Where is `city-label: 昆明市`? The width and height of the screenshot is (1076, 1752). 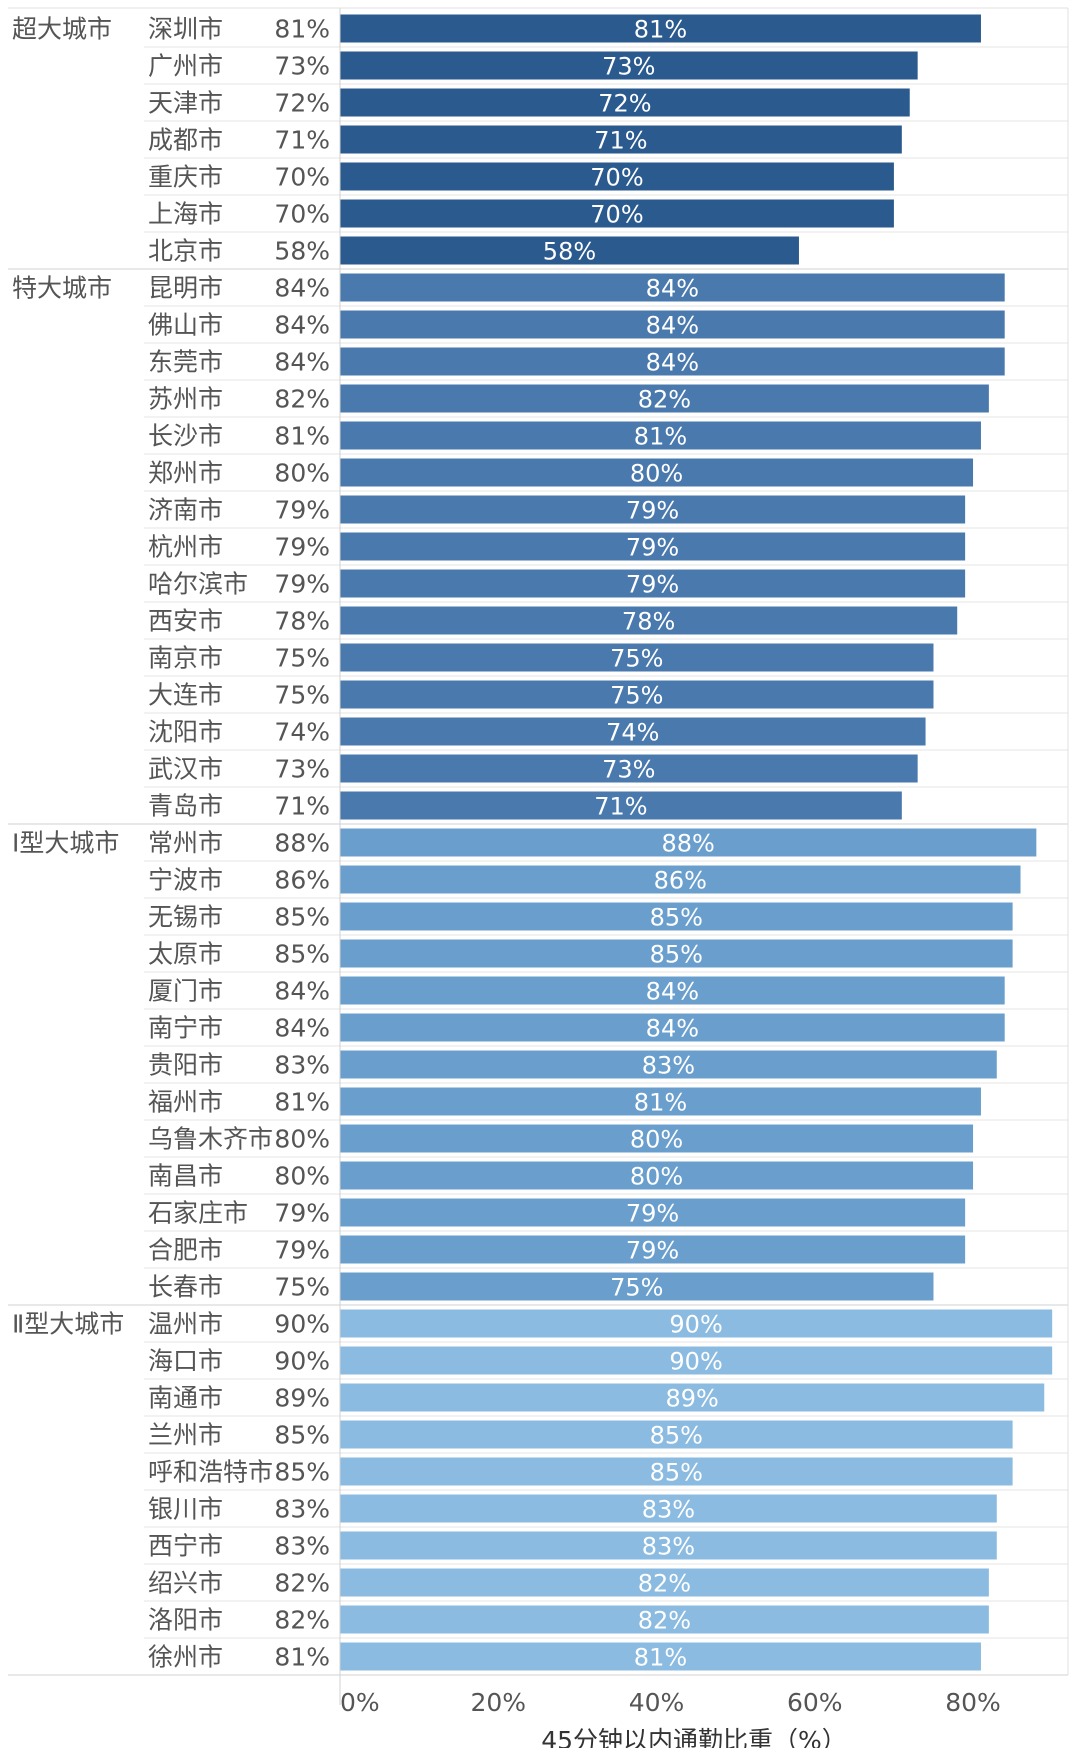 city-label: 昆明市 is located at coordinates (185, 288).